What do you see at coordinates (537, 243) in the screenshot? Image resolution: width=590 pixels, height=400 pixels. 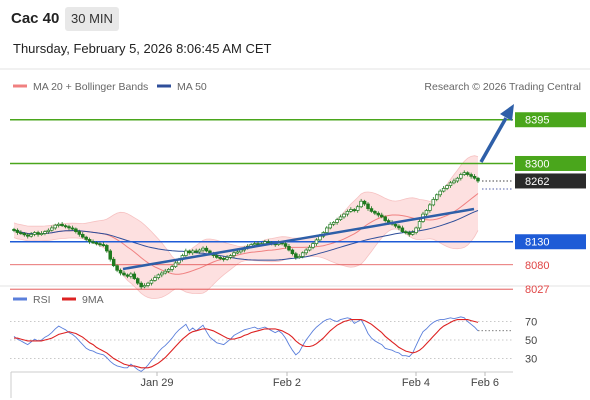 I see `level-label-8130: 8130` at bounding box center [537, 243].